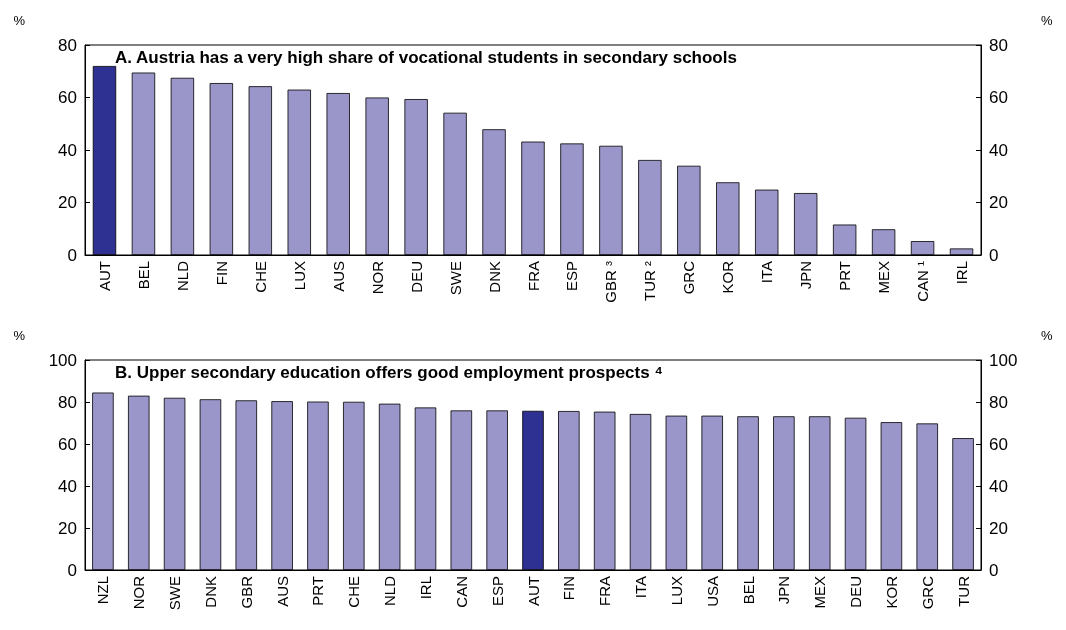 The width and height of the screenshot is (1066, 630). What do you see at coordinates (103, 590) in the screenshot?
I see `x-tick-label: NZL` at bounding box center [103, 590].